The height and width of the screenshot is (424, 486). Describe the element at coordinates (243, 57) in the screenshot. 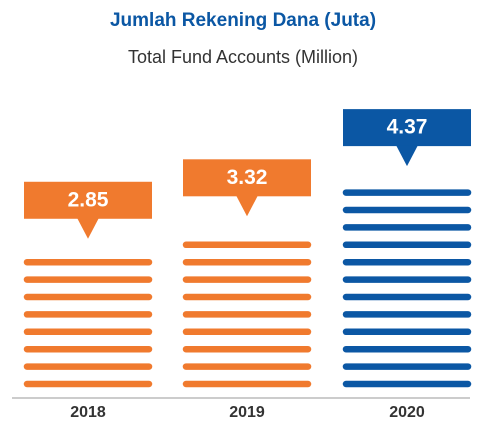

I see `chart-subtitle: Total Fund Accounts (Million)` at that location.